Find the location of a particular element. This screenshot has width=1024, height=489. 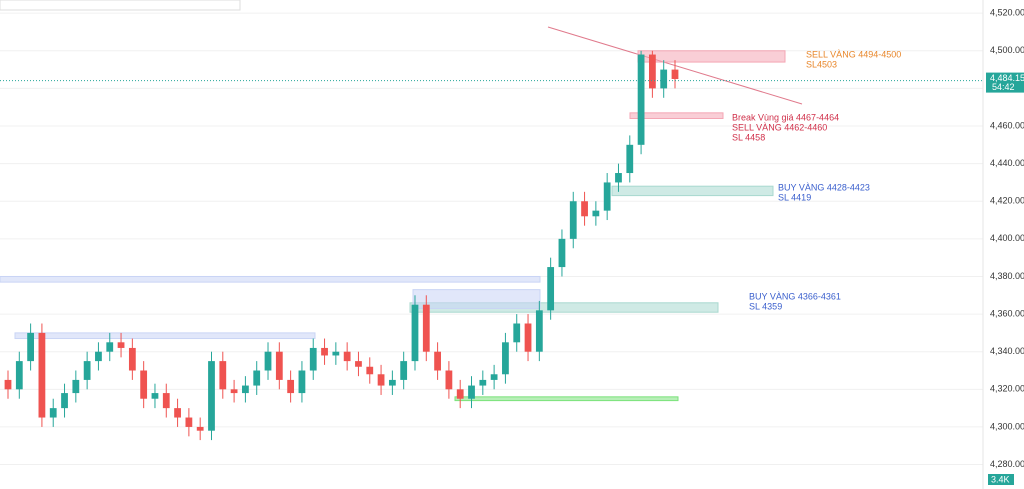

annotation: SL 4458 is located at coordinates (748, 137).